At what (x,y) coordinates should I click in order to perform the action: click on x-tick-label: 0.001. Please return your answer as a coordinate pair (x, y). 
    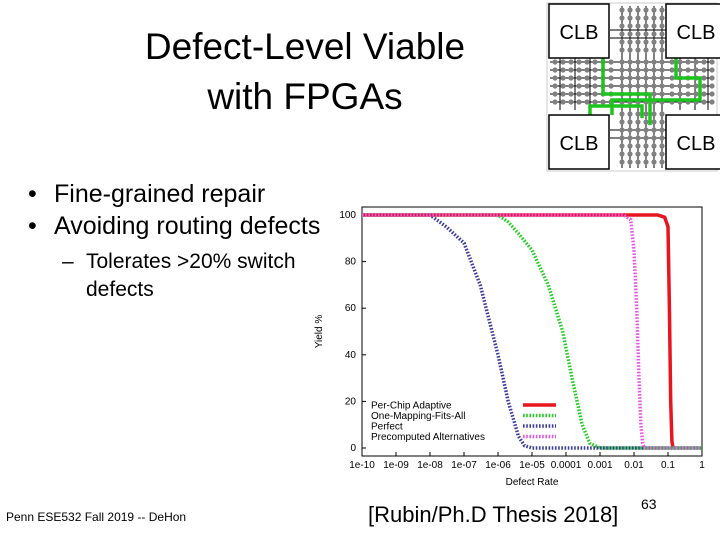
    Looking at the image, I should click on (599, 465).